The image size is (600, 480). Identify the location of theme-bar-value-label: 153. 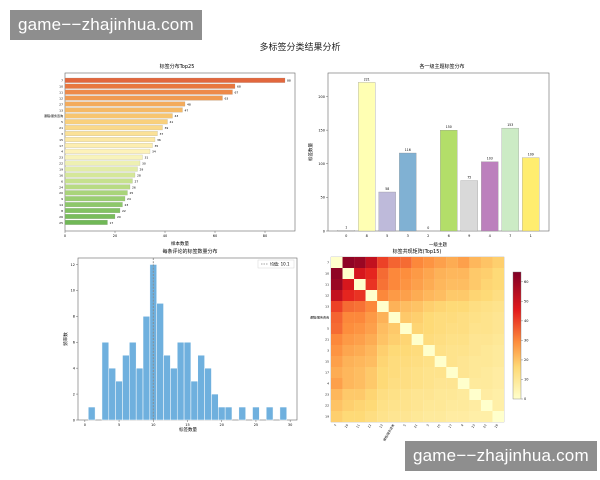
(510, 125).